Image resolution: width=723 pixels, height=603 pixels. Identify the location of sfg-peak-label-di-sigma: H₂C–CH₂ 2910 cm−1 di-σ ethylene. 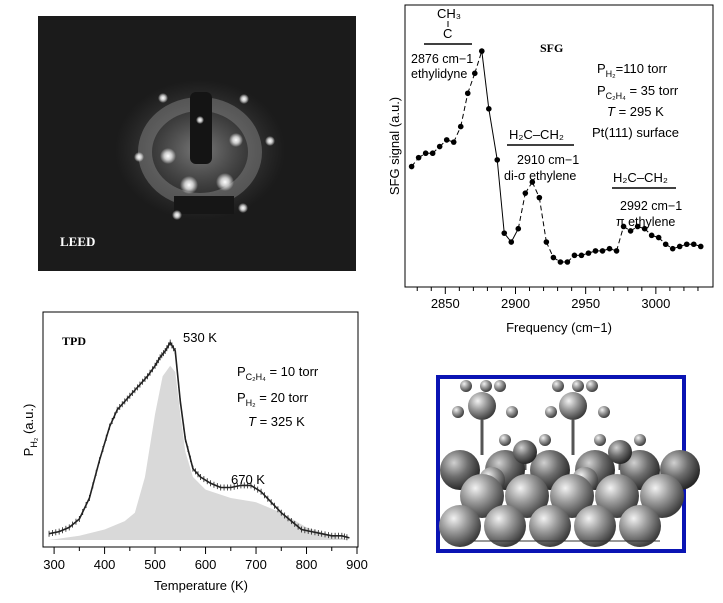
(541, 155).